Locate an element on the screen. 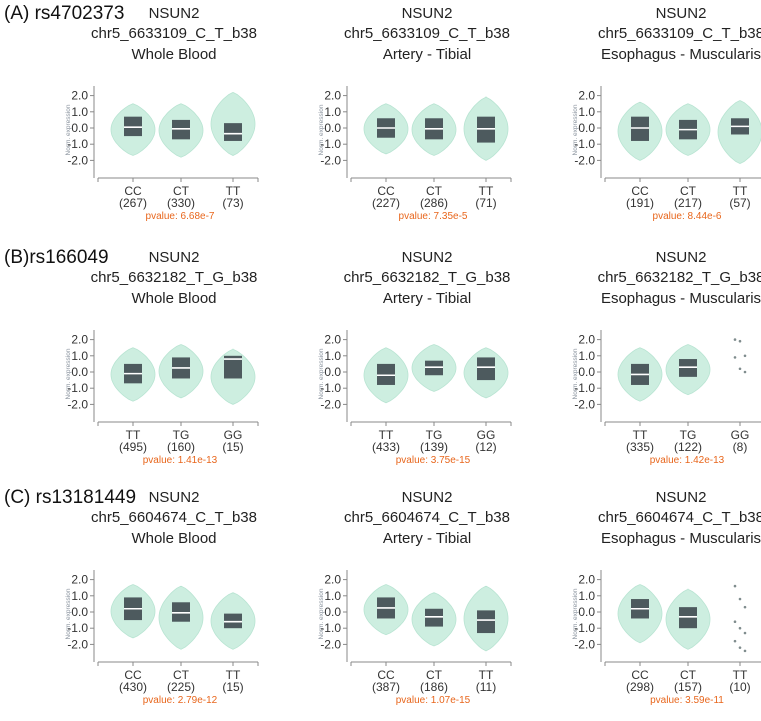  panel-label: (A) rs4702373 is located at coordinates (64, 13).